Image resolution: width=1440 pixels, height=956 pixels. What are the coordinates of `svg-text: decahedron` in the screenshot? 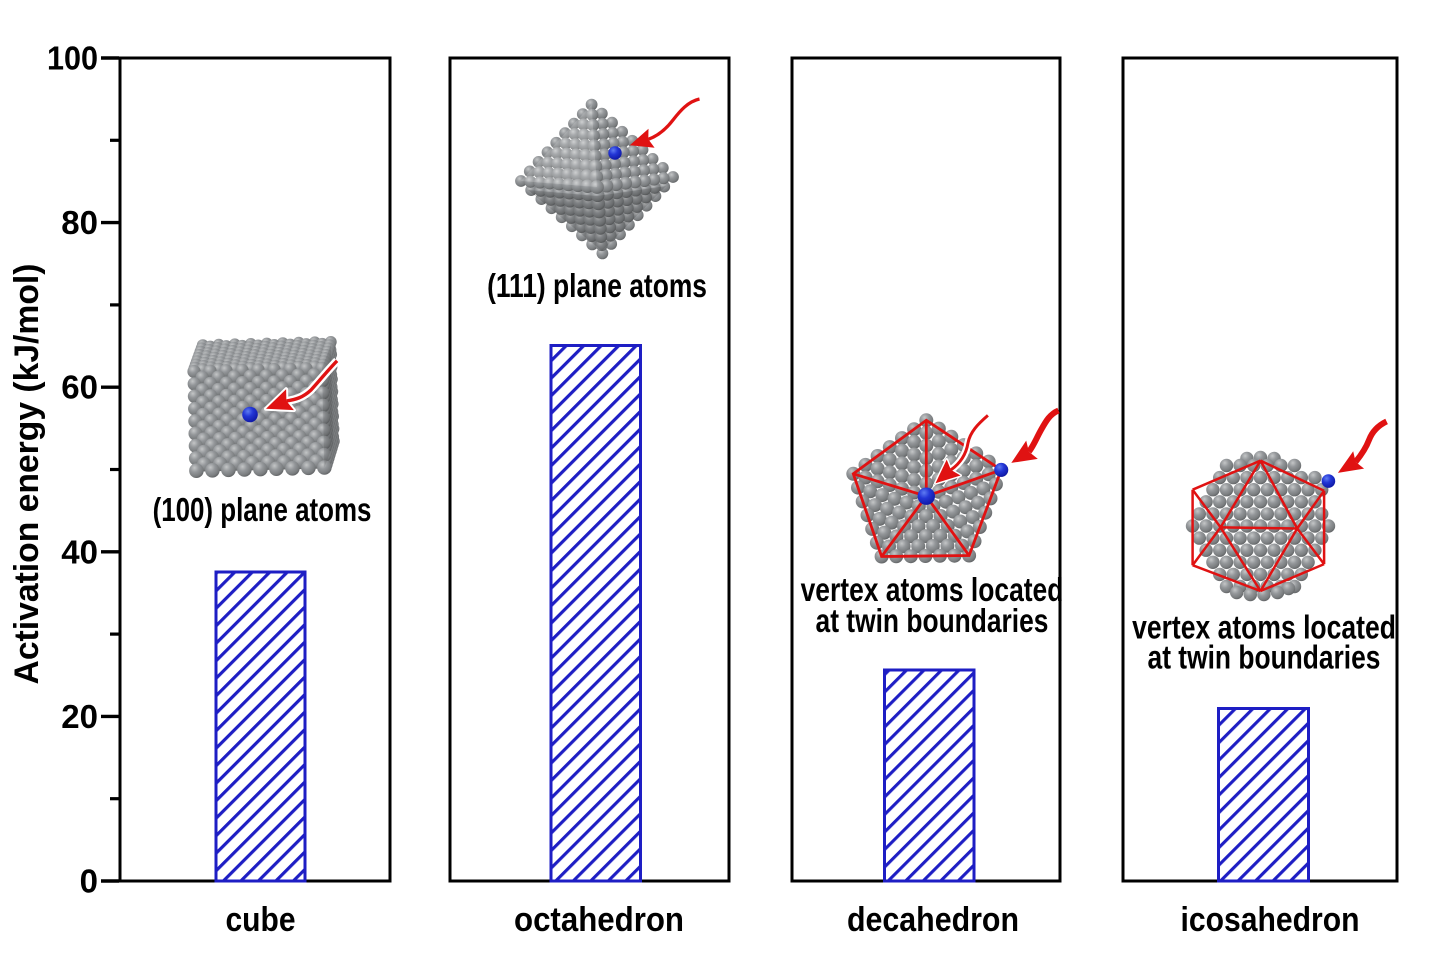 It's located at (933, 920).